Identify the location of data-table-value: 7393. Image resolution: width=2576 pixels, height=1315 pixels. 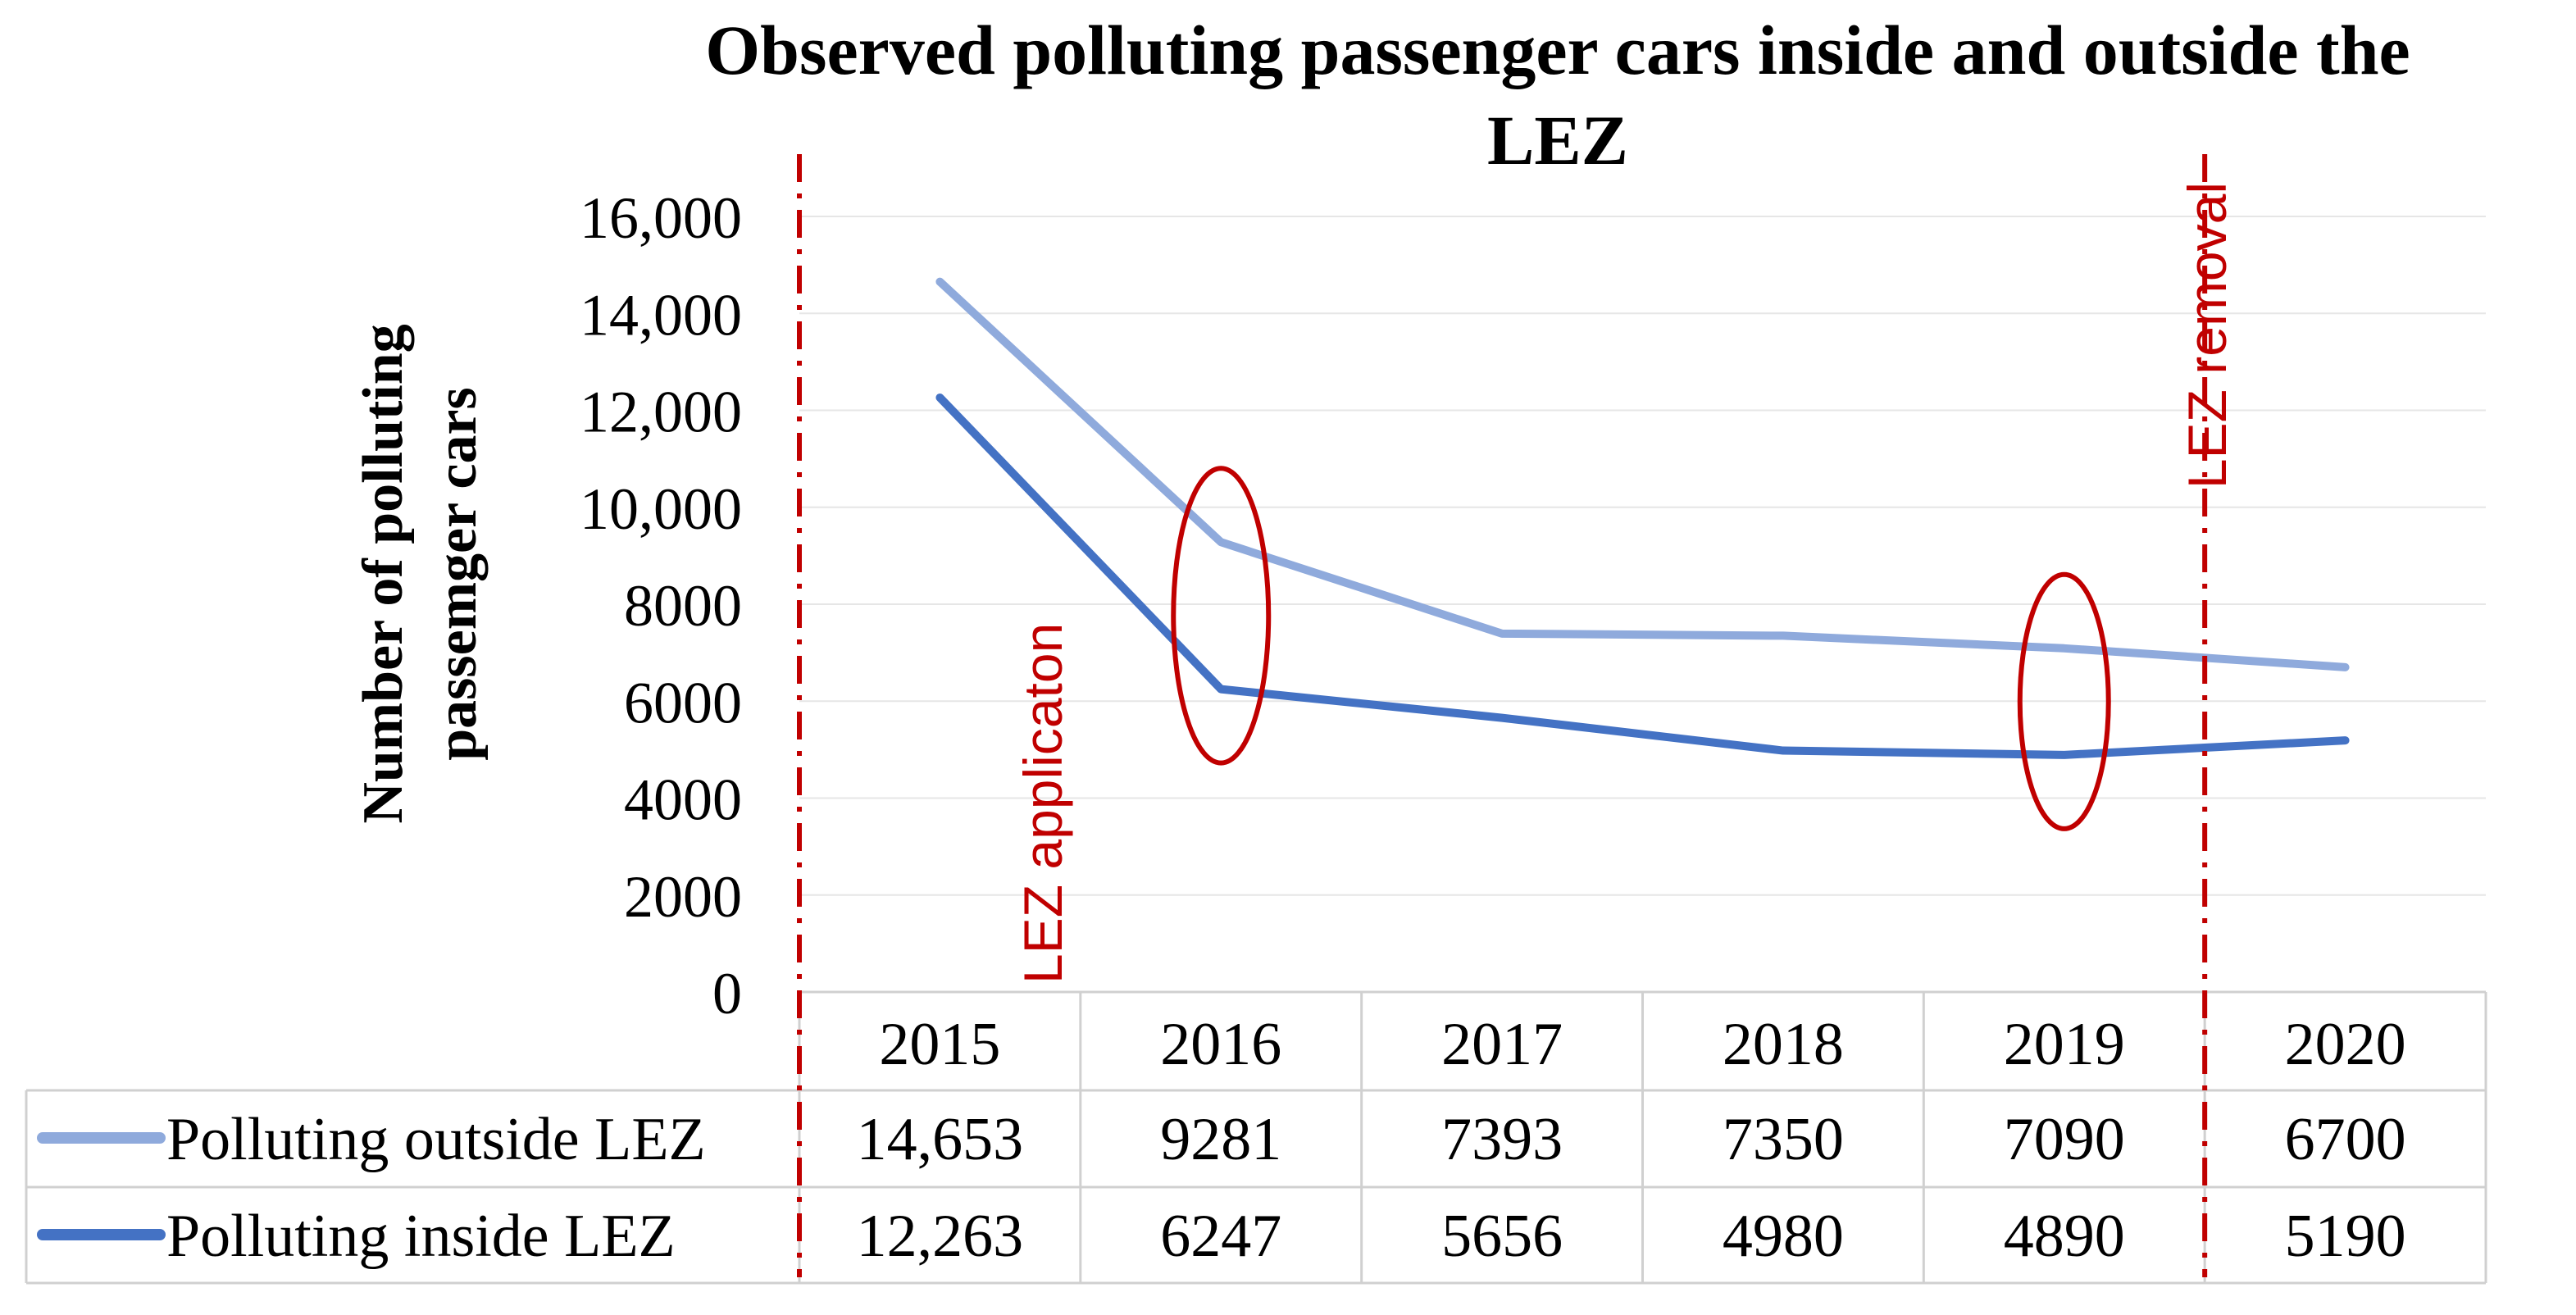
(1502, 1139).